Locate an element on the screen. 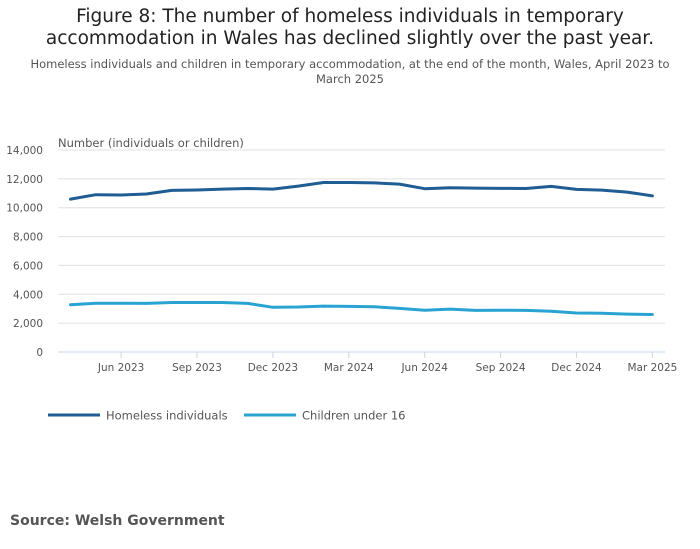  y-tick-label: 0 is located at coordinates (39, 353).